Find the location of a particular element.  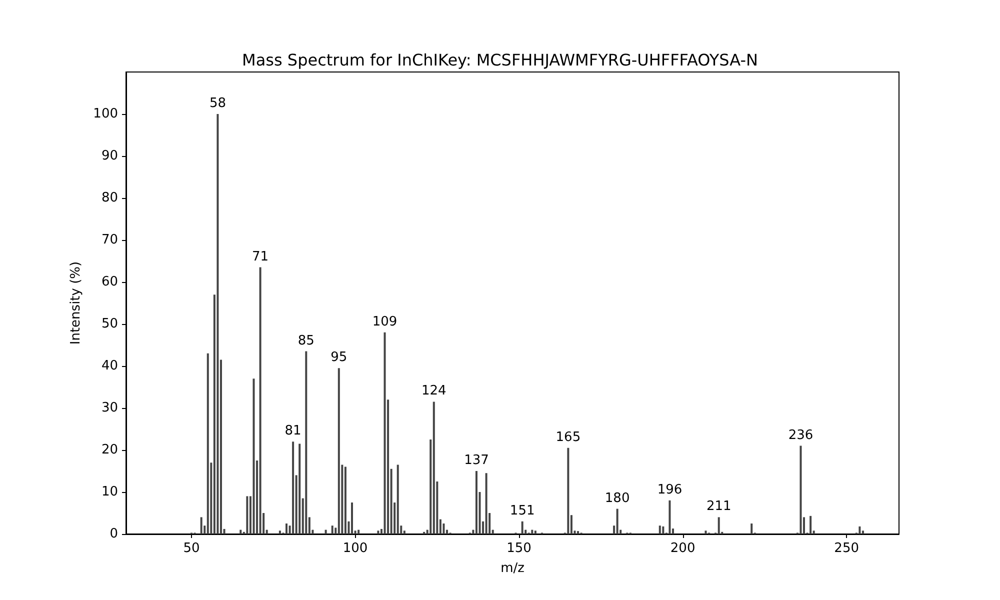

x-axis-title: m/z is located at coordinates (512, 568).